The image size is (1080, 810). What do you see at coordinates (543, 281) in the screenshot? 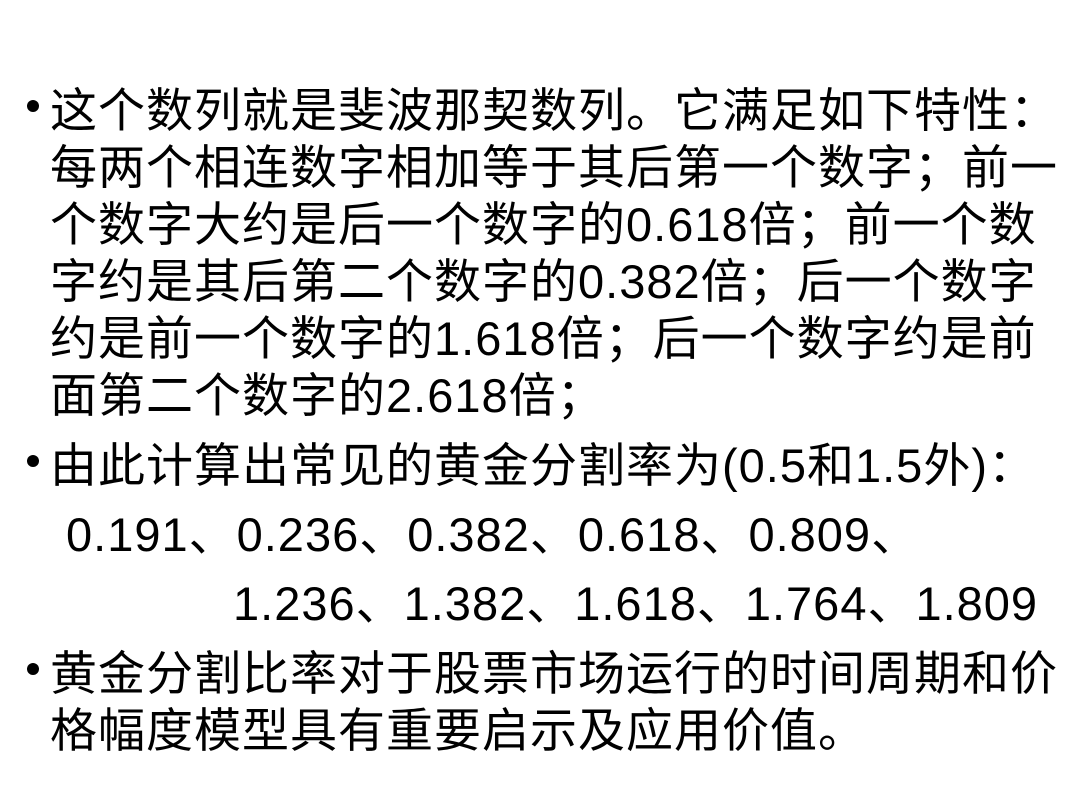
I see `text-line: 字约是其后第二个数字的0.382倍；后一个数字` at bounding box center [543, 281].